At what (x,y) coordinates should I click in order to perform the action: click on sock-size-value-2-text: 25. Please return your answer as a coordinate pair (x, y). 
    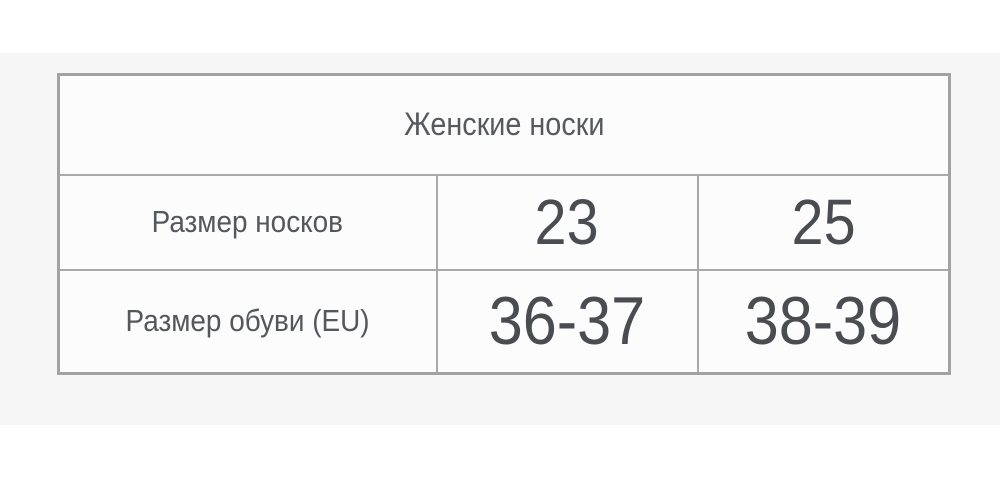
    Looking at the image, I should click on (823, 222).